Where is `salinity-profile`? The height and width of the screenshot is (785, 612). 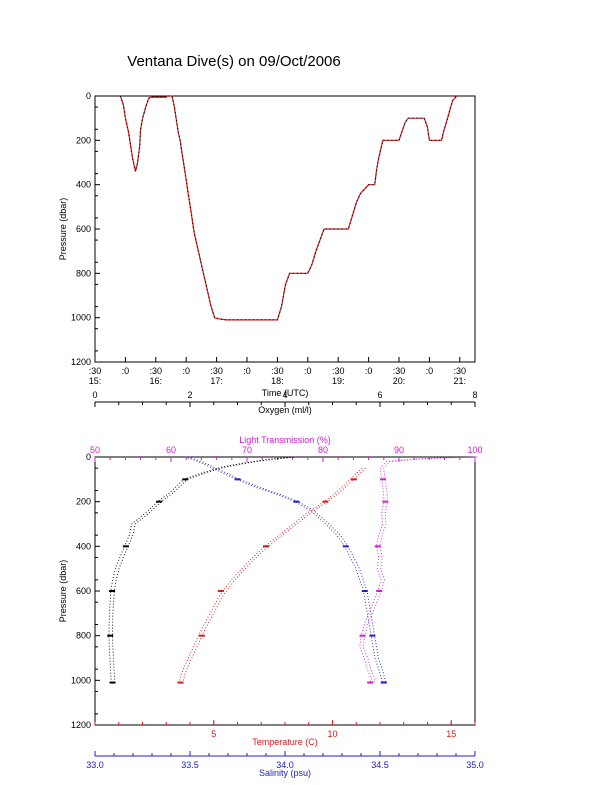
salinity-profile is located at coordinates (285, 570).